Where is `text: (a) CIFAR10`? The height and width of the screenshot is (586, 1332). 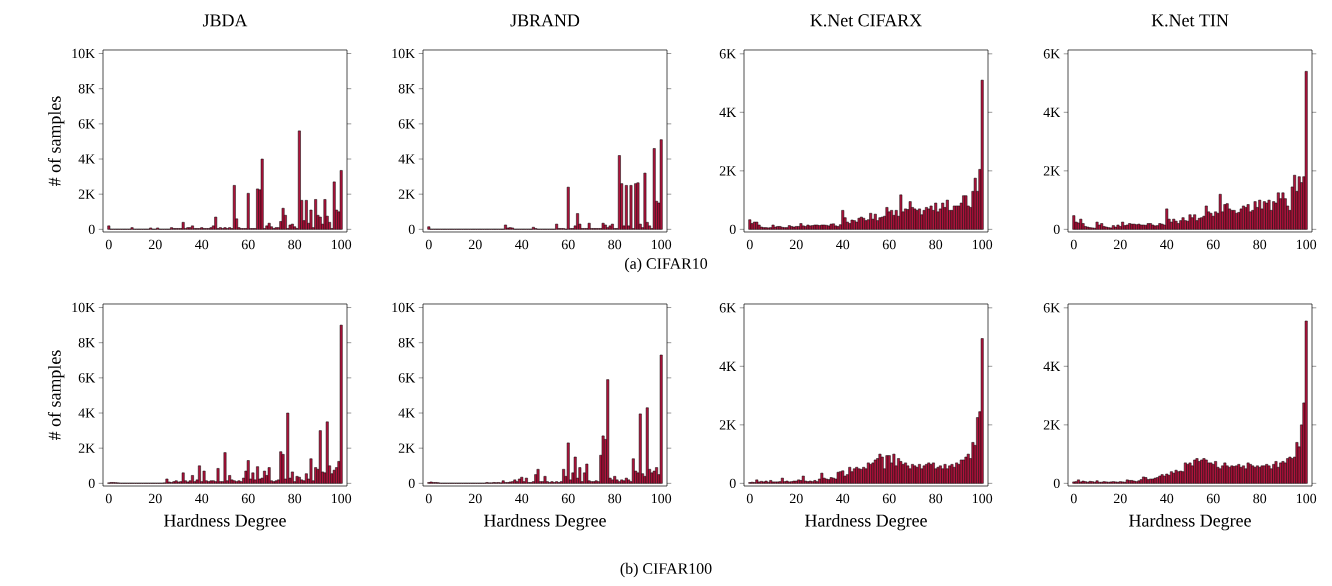
text: (a) CIFAR10 is located at coordinates (666, 265).